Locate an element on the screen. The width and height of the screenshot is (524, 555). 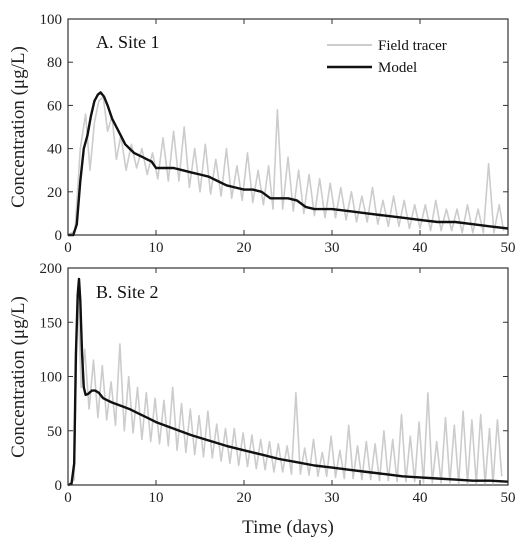
panel-a-x-tick-label: 20 is located at coordinates (244, 248).